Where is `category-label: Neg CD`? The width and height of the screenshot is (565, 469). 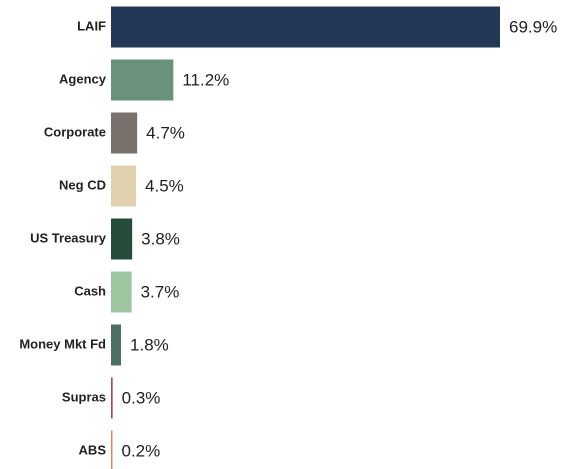 category-label: Neg CD is located at coordinates (82, 184).